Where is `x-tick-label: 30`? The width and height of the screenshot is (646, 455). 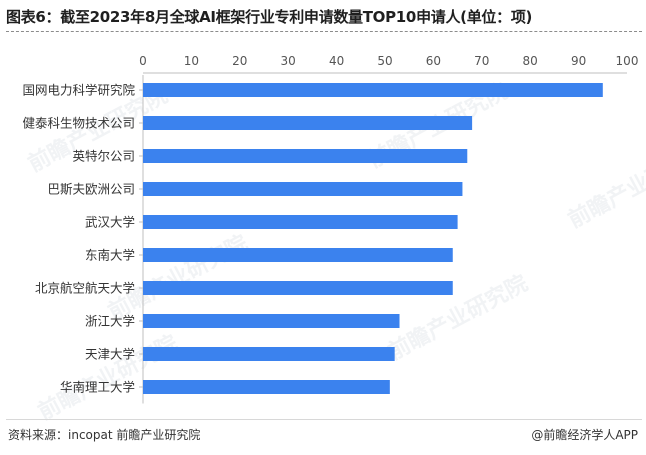 x-tick-label: 30 is located at coordinates (288, 61).